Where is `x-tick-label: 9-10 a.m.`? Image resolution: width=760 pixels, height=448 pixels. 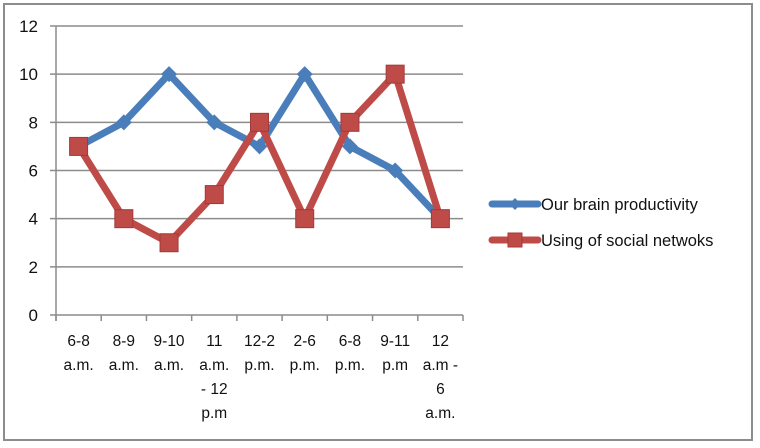 x-tick-label: 9-10 a.m. is located at coordinates (169, 353).